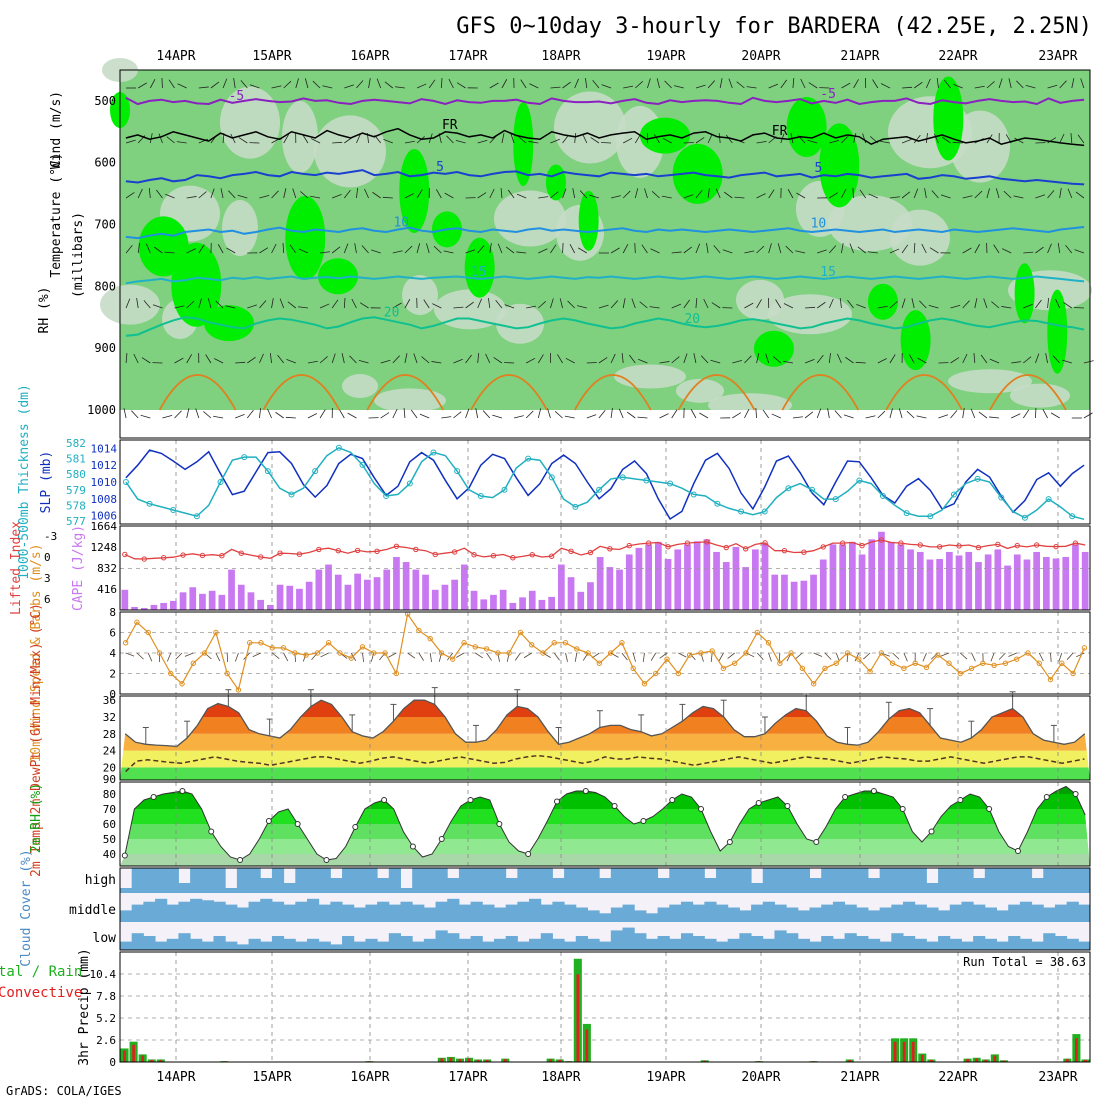  What do you see at coordinates (175, 1077) in the screenshot?
I see `date-label-bottom-0: 14APR` at bounding box center [175, 1077].